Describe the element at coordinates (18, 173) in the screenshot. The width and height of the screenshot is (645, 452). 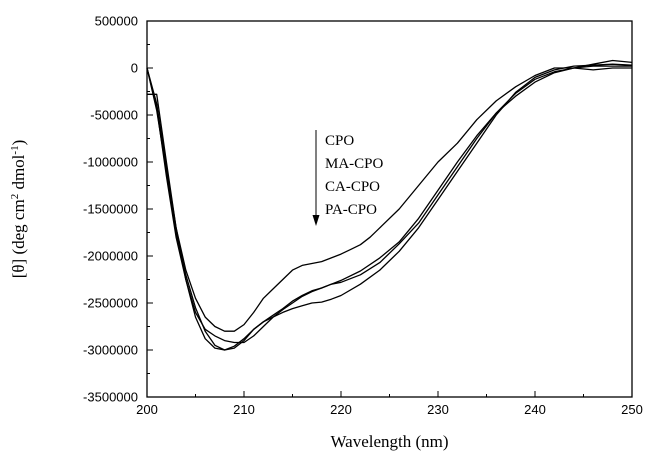
I see `y-axis-label-middle: dmol` at that location.